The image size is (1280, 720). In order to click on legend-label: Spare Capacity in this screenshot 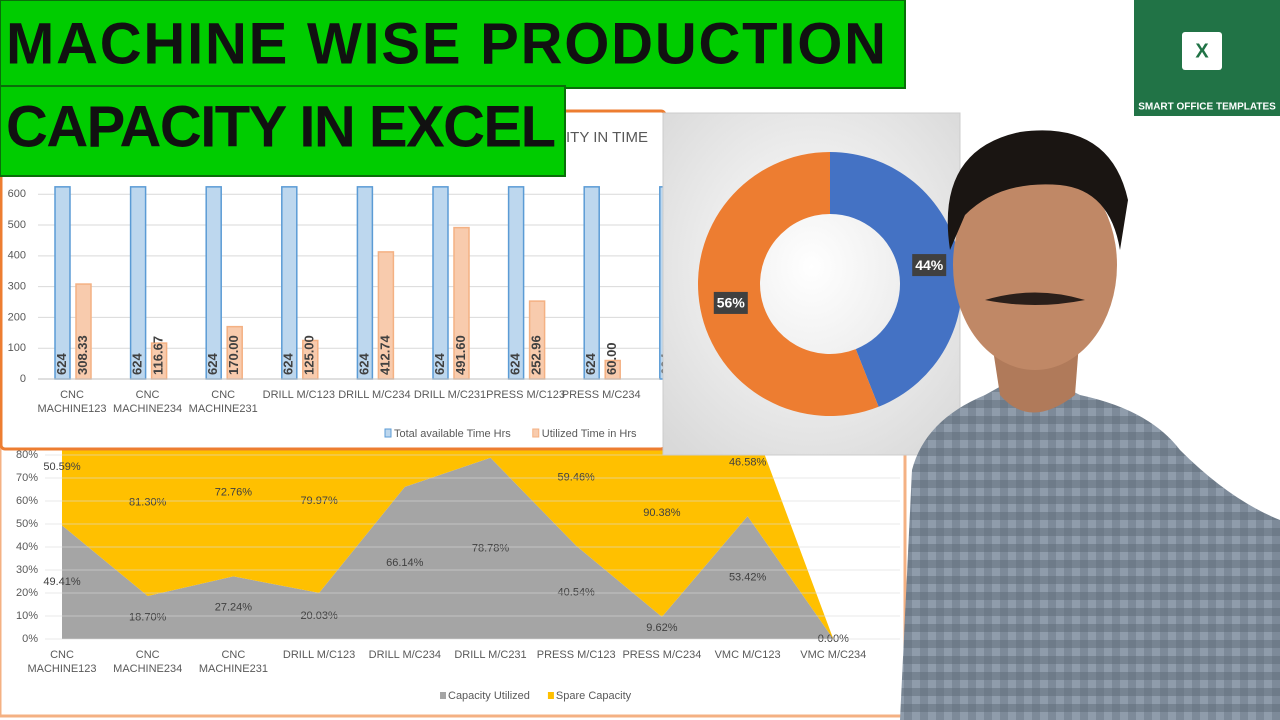, I will do `click(594, 696)`.